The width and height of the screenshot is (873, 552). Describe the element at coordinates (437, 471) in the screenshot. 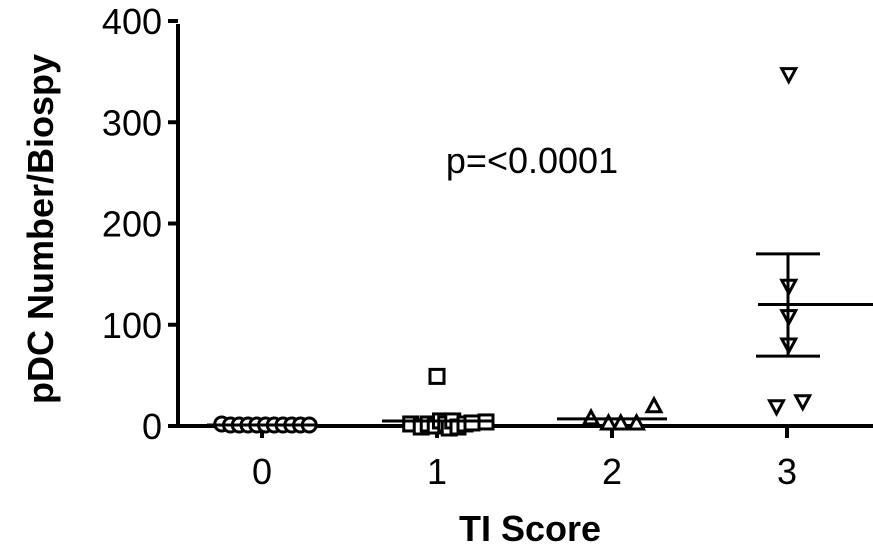

I see `x-tick-label: 1` at that location.